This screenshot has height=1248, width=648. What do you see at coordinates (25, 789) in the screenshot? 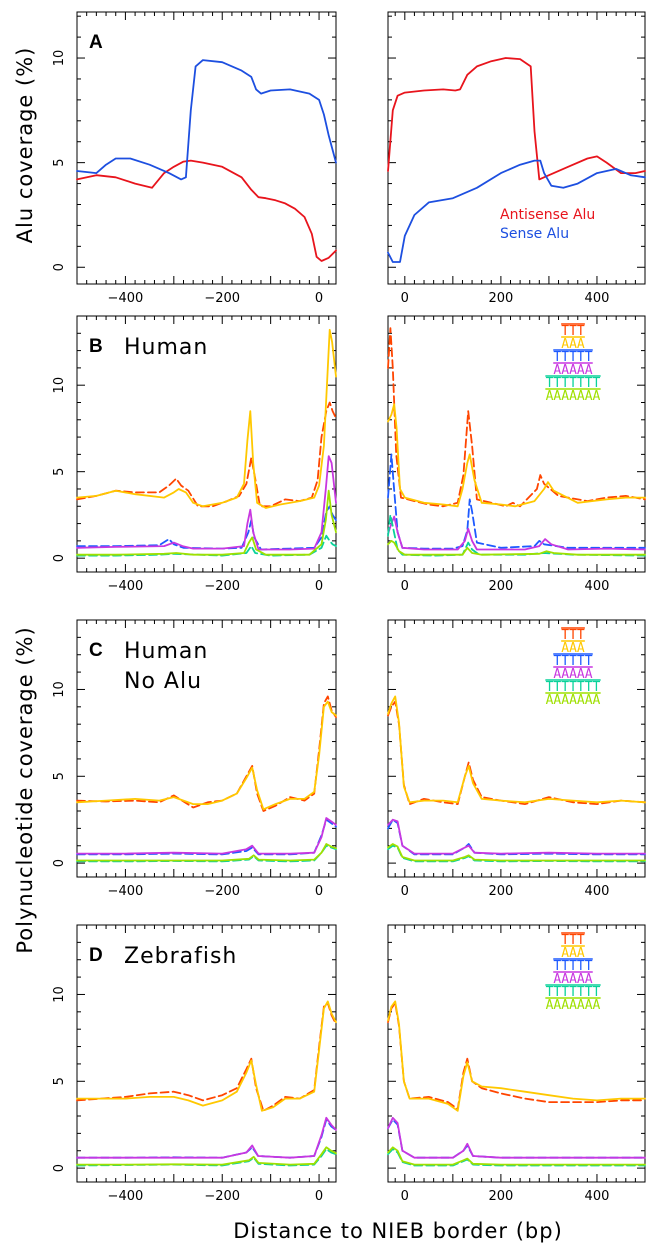
I see `ylabel-polynucleotide-coverage: Polynucleotide coverage (%)` at bounding box center [25, 789].